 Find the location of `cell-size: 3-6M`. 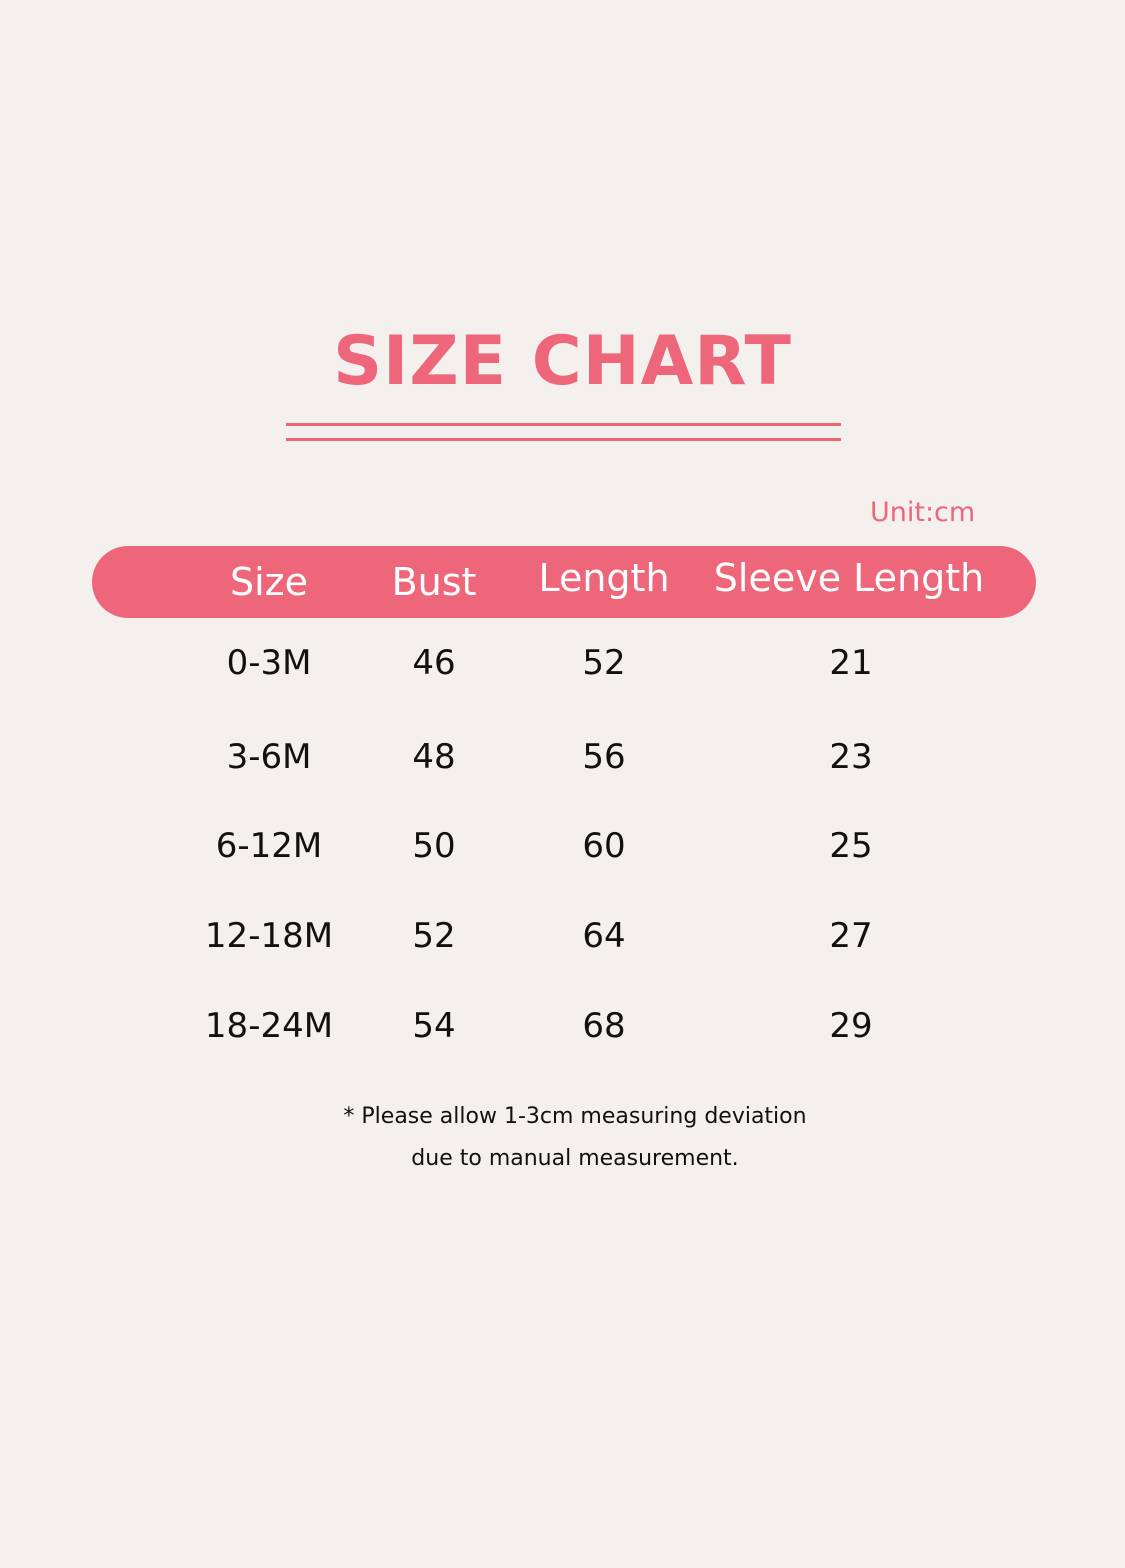

cell-size: 3-6M is located at coordinates (269, 757).